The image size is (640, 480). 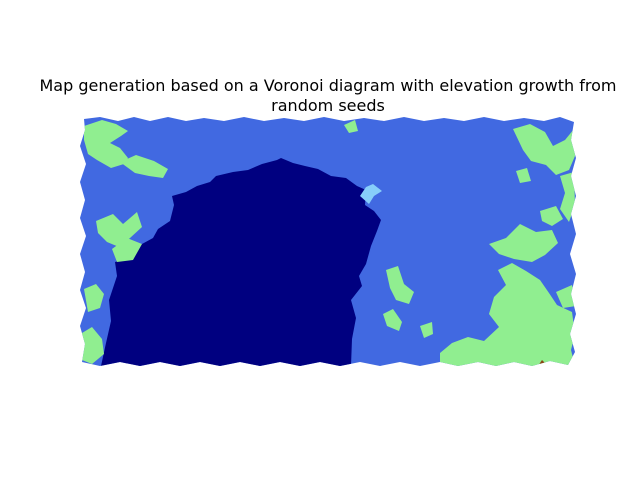 What do you see at coordinates (544, 149) in the screenshot?
I see `lowland-patch-northeast` at bounding box center [544, 149].